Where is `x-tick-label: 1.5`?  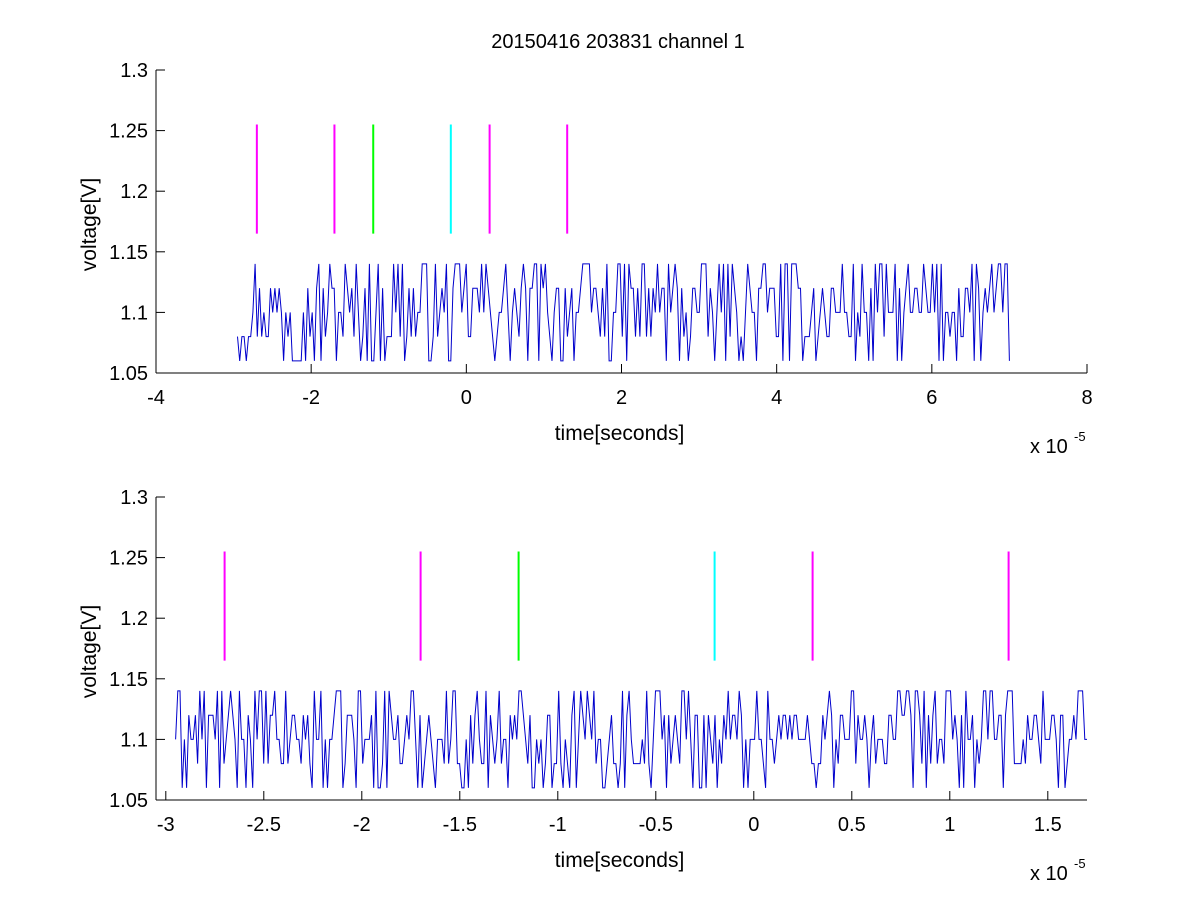
x-tick-label: 1.5 is located at coordinates (1048, 825).